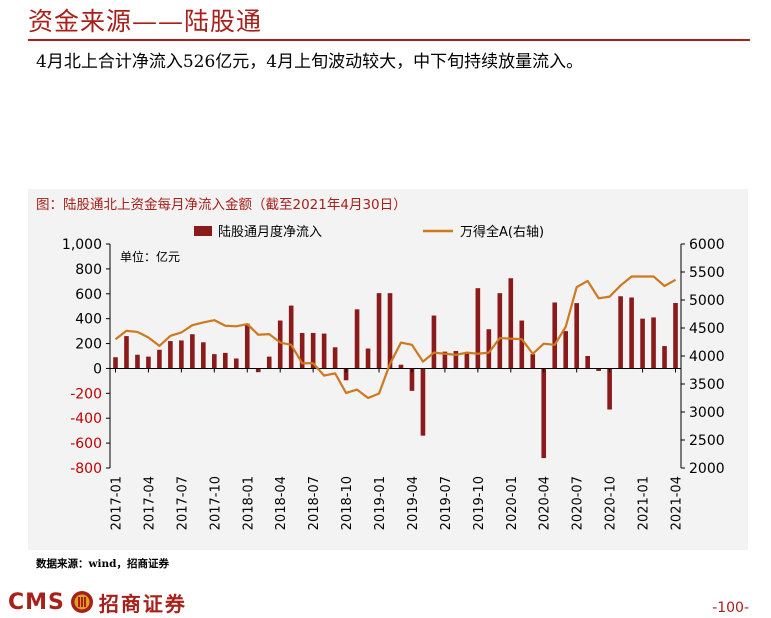 This screenshot has height=618, width=771. Describe the element at coordinates (88, 320) in the screenshot. I see `left-axis-tick-label: 400` at that location.